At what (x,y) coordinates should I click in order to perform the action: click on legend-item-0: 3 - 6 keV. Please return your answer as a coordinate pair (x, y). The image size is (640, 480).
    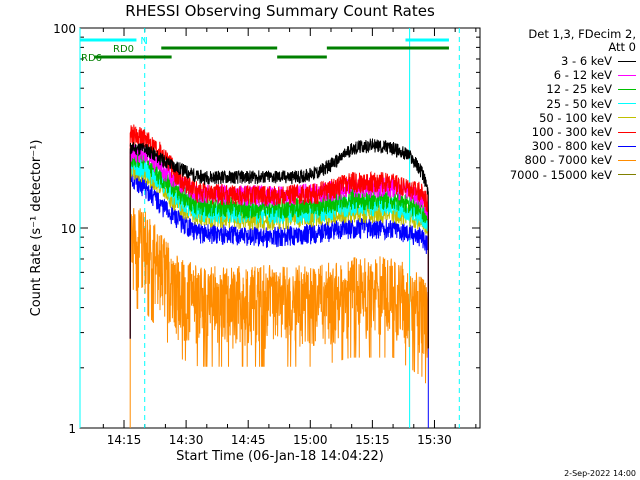
    Looking at the image, I should click on (560, 61).